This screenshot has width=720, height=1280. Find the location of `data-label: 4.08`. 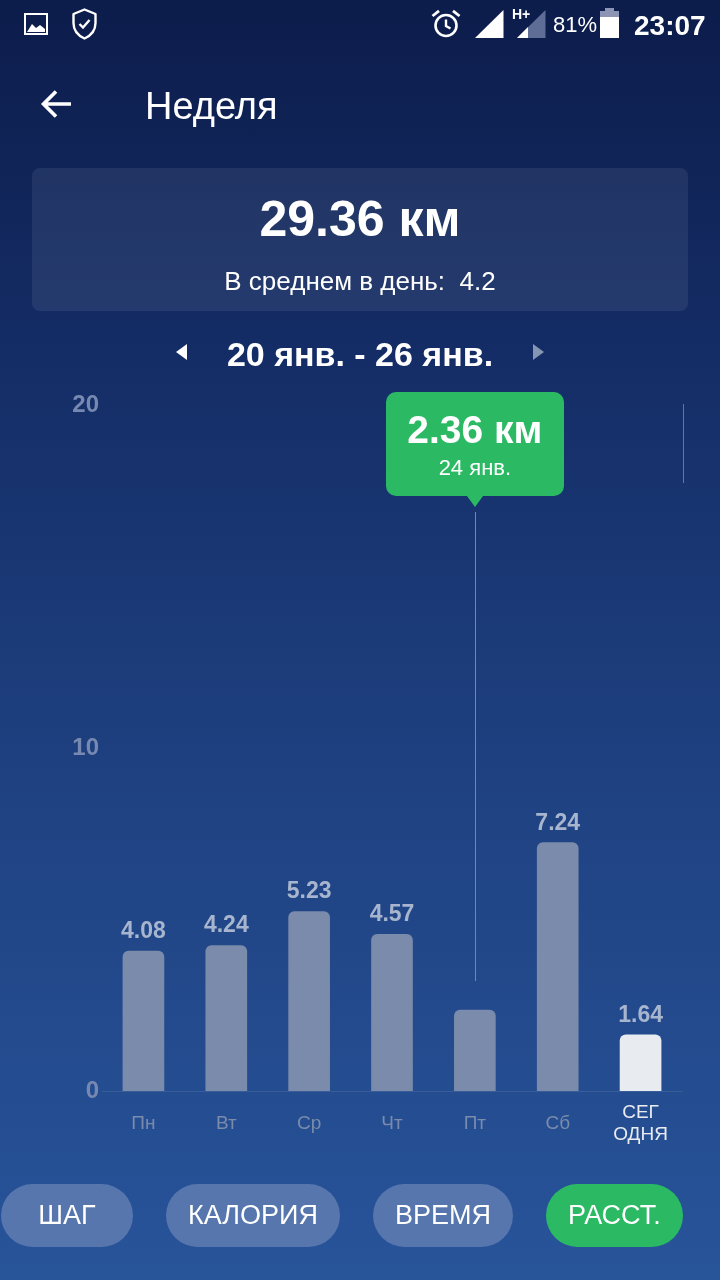

data-label: 4.08 is located at coordinates (144, 929).